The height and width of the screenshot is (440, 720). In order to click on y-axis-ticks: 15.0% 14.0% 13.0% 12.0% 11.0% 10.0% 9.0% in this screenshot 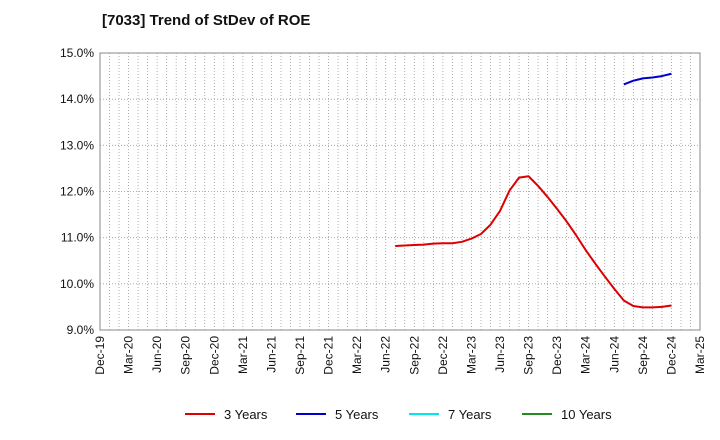, I will do `click(77, 191)`.